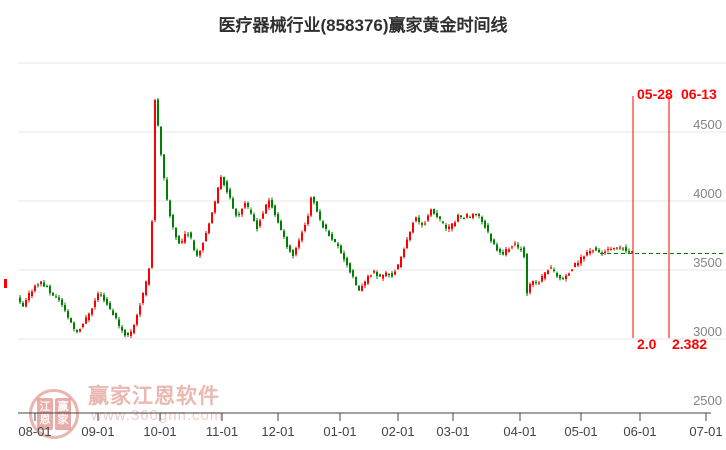 The height and width of the screenshot is (450, 726). Describe the element at coordinates (157, 415) in the screenshot. I see `watermark-url-text: www.360gnn.com` at that location.